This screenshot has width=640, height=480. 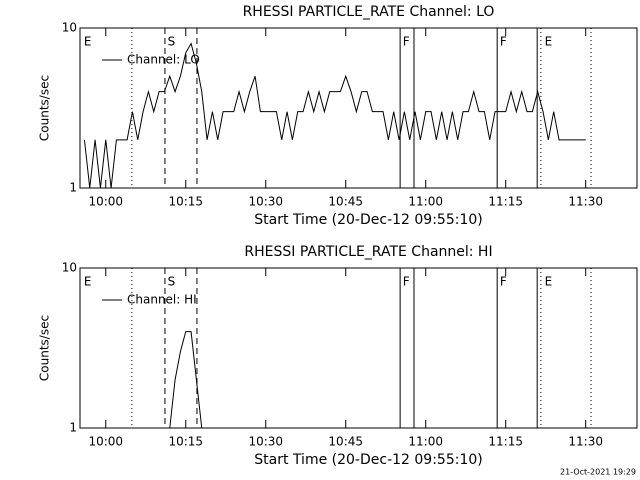 I want to click on timestamp: 21-Oct-2021 19:29, so click(x=598, y=472).